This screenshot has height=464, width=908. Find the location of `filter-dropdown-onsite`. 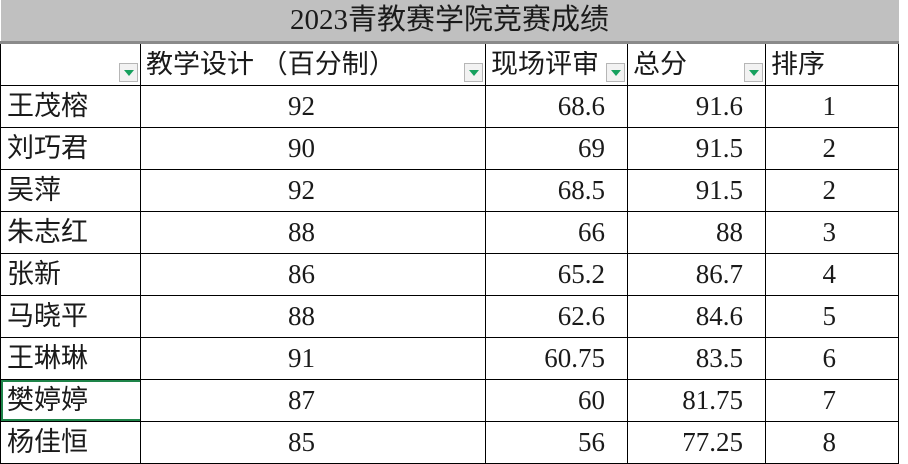

filter-dropdown-onsite is located at coordinates (615, 72).